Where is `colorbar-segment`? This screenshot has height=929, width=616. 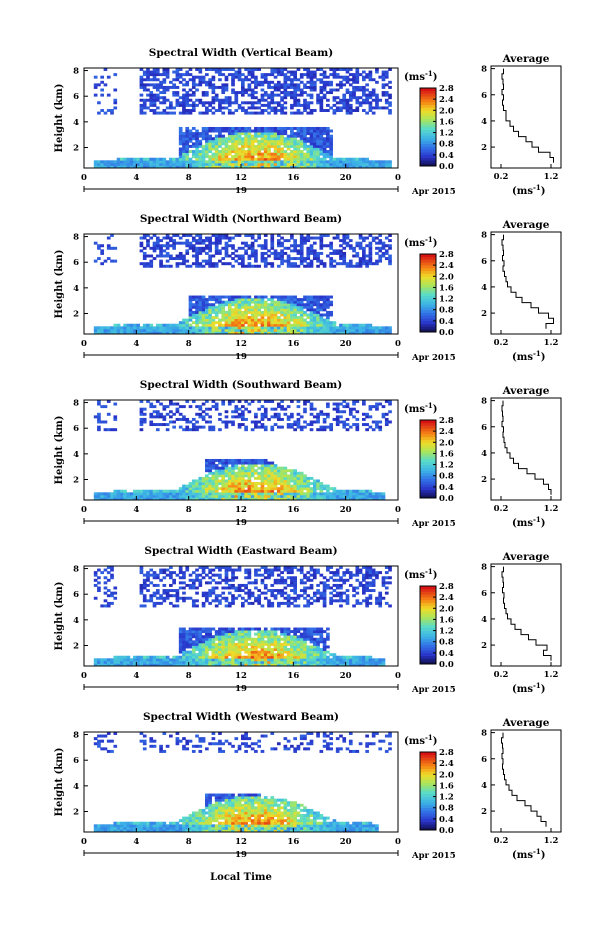 colorbar-segment is located at coordinates (428, 98).